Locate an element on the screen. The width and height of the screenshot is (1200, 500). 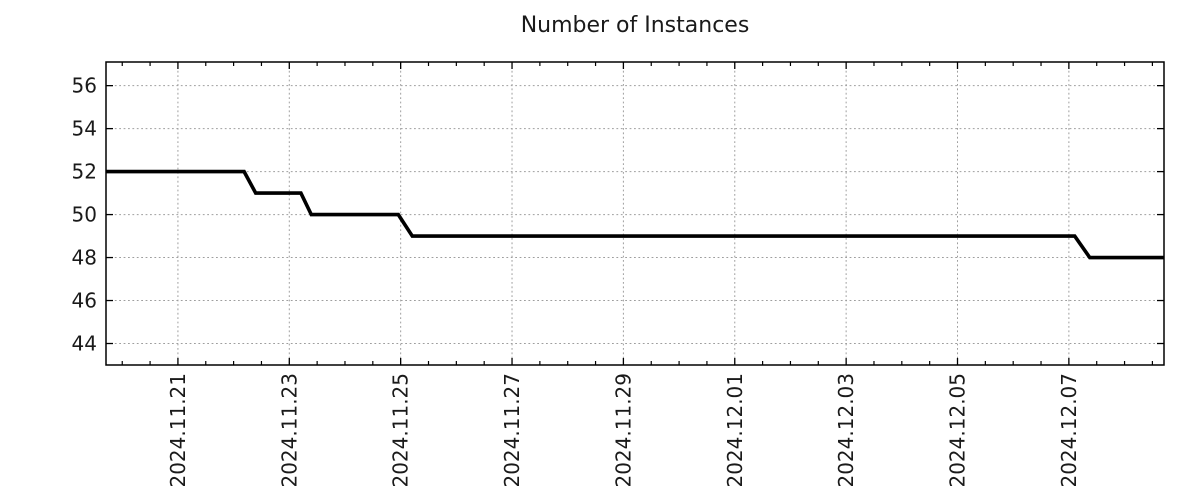
y-tick-label: 52 is located at coordinates (84, 172).